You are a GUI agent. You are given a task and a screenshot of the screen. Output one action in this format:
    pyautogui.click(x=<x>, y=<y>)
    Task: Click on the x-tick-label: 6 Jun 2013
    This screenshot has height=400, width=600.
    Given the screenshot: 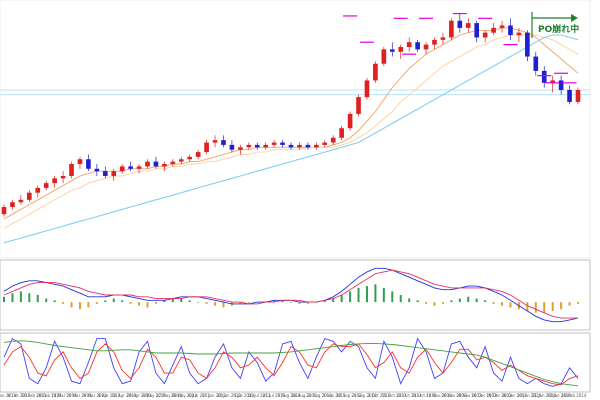 What is the action you would take?
    pyautogui.click(x=199, y=395)
    